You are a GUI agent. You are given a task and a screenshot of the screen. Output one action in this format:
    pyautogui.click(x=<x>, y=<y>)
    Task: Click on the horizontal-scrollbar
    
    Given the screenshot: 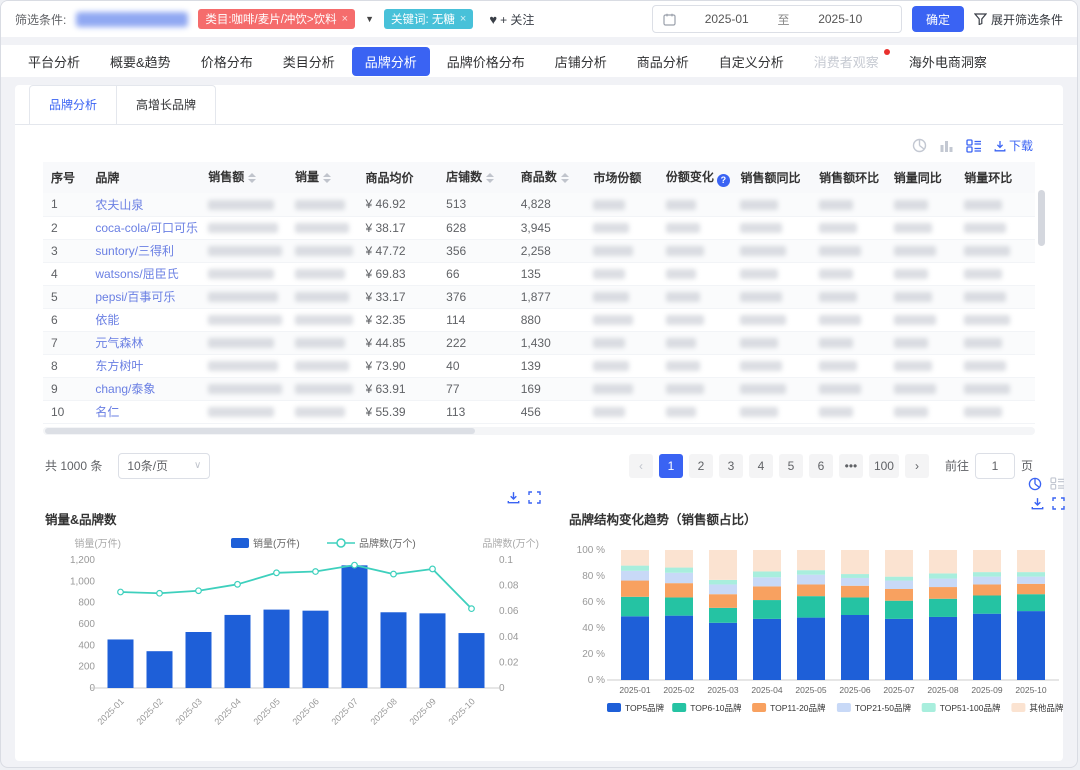 What is the action you would take?
    pyautogui.click(x=539, y=430)
    